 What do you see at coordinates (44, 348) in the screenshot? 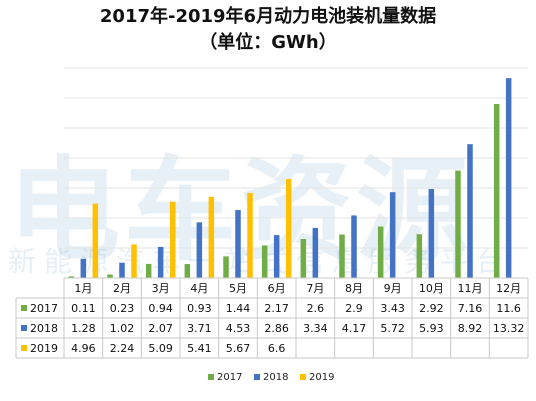
I see `series-label-2019: 2019` at bounding box center [44, 348].